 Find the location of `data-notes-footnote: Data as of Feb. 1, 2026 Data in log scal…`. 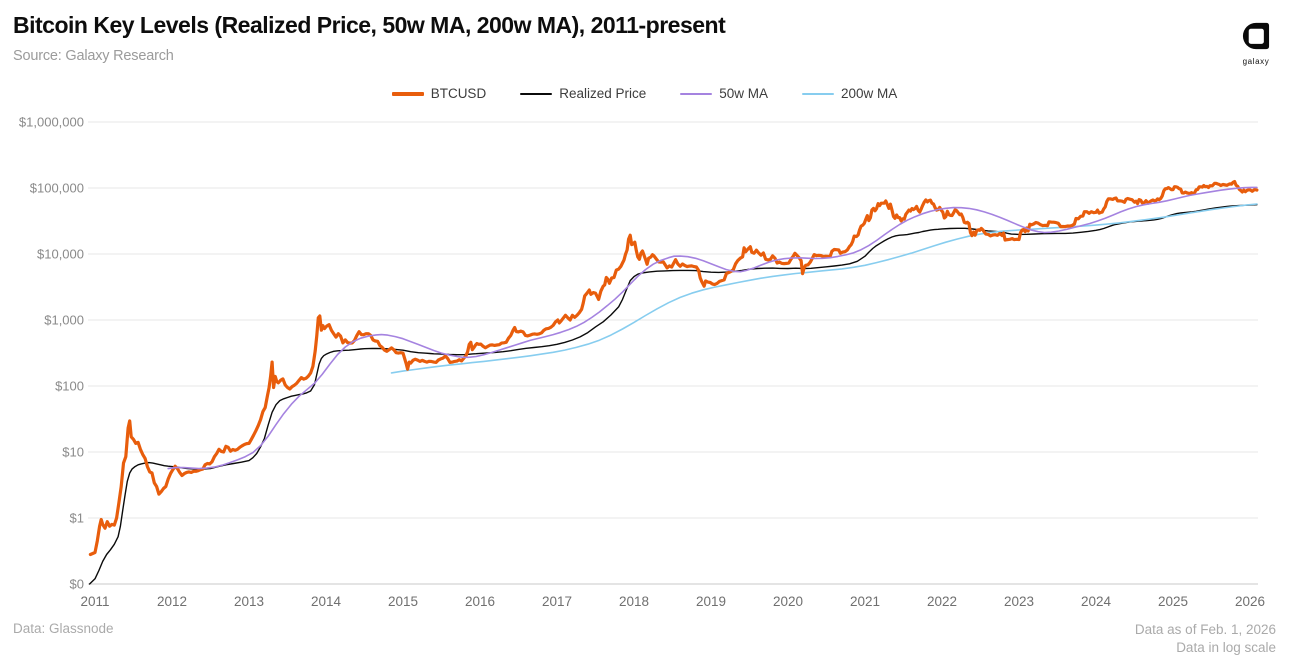

data-notes-footnote: Data as of Feb. 1, 2026 Data in log scal… is located at coordinates (1205, 639).